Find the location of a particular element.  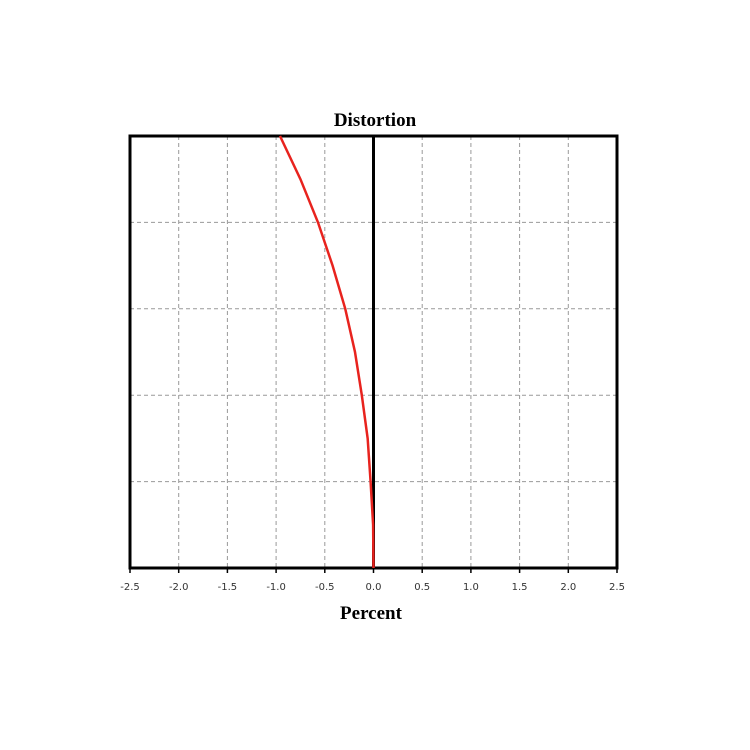

x-tick-label: -2.0 is located at coordinates (179, 587).